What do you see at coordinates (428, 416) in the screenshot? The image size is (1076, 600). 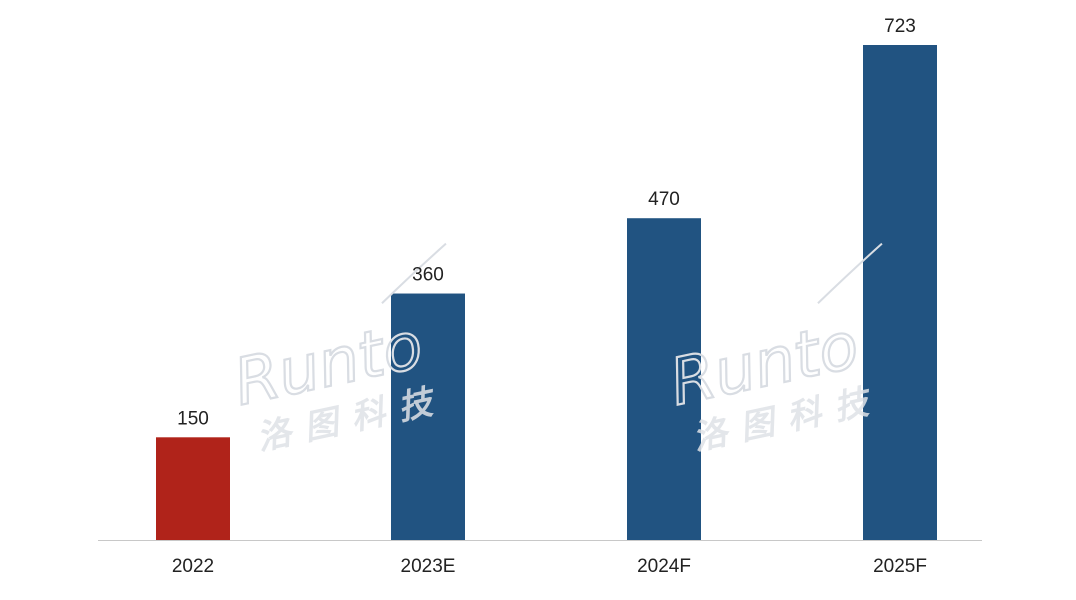 I see `bar-2023e` at bounding box center [428, 416].